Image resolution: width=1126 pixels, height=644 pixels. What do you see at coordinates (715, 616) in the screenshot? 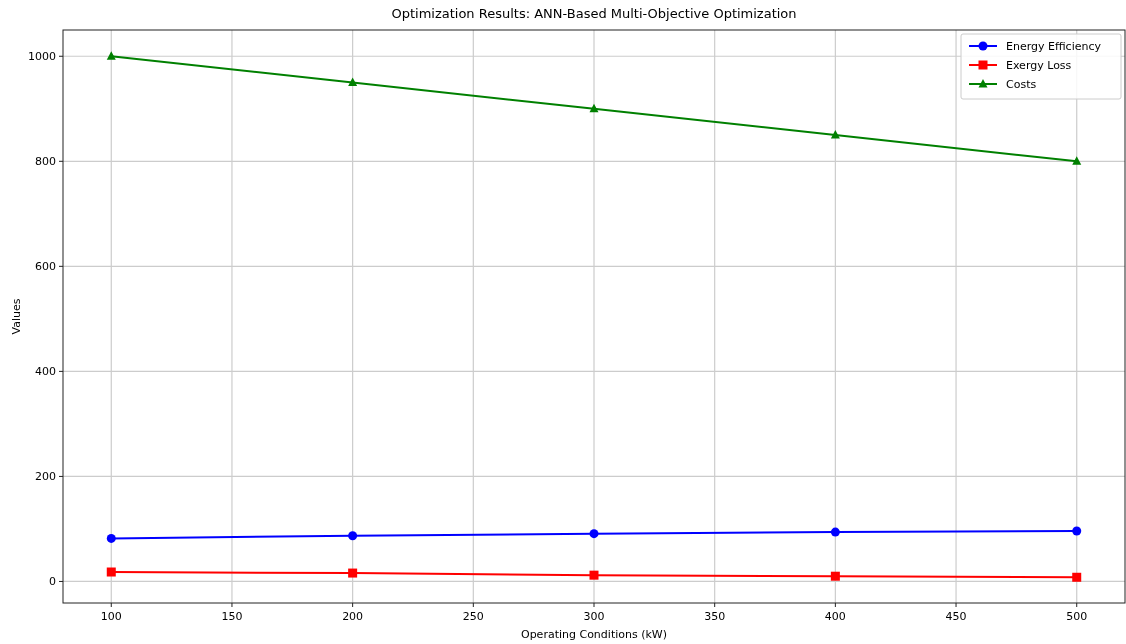
I see `x-tick-label: 350` at bounding box center [715, 616].